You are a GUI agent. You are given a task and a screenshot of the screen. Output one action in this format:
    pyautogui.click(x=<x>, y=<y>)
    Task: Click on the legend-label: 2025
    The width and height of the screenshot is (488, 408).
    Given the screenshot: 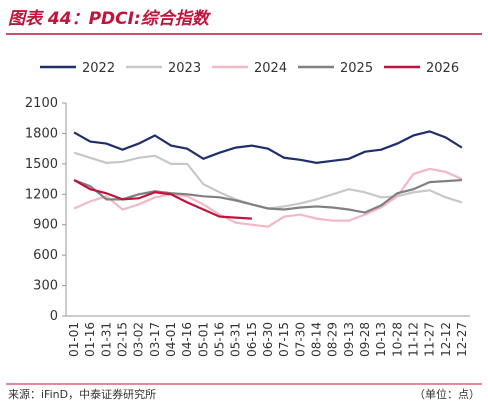 What is the action you would take?
    pyautogui.click(x=356, y=68)
    